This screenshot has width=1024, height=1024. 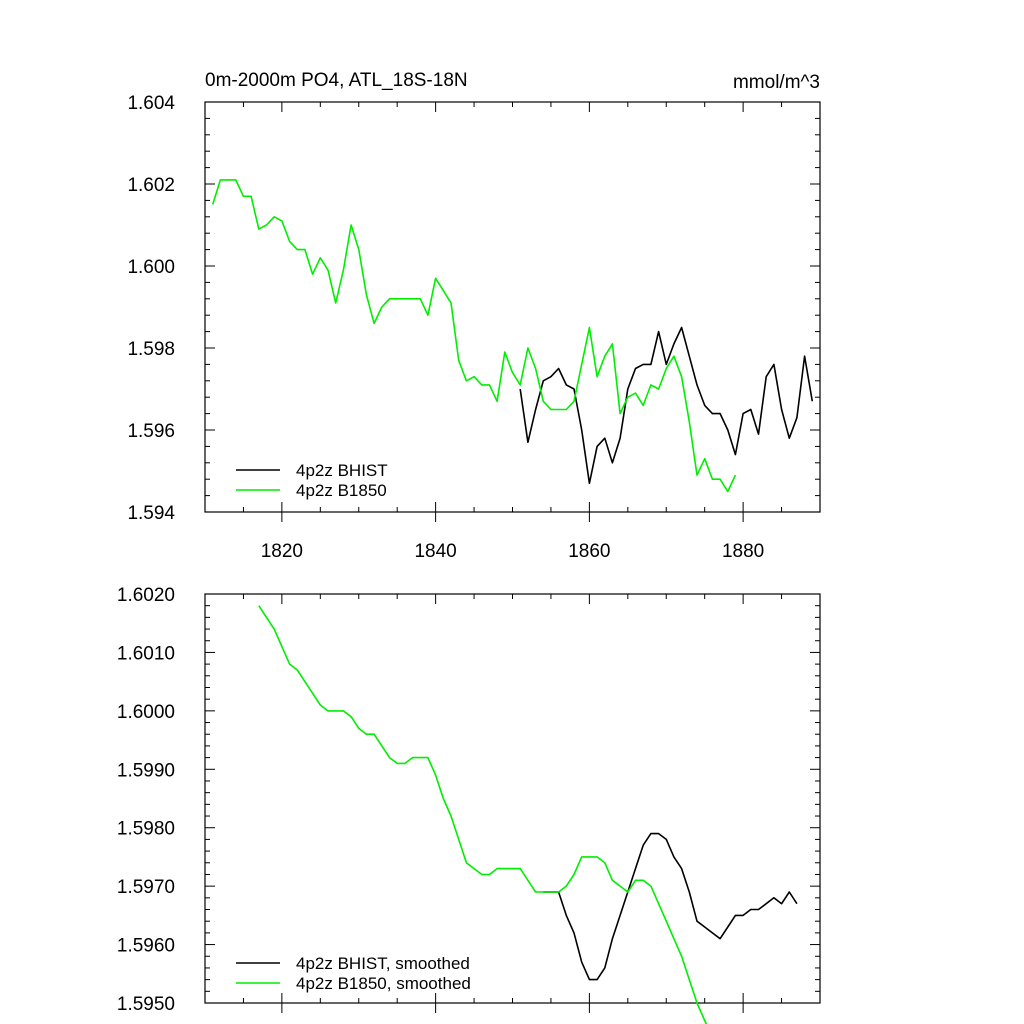 I want to click on chart-1-y-tick-label: 1.6020, so click(x=146, y=595).